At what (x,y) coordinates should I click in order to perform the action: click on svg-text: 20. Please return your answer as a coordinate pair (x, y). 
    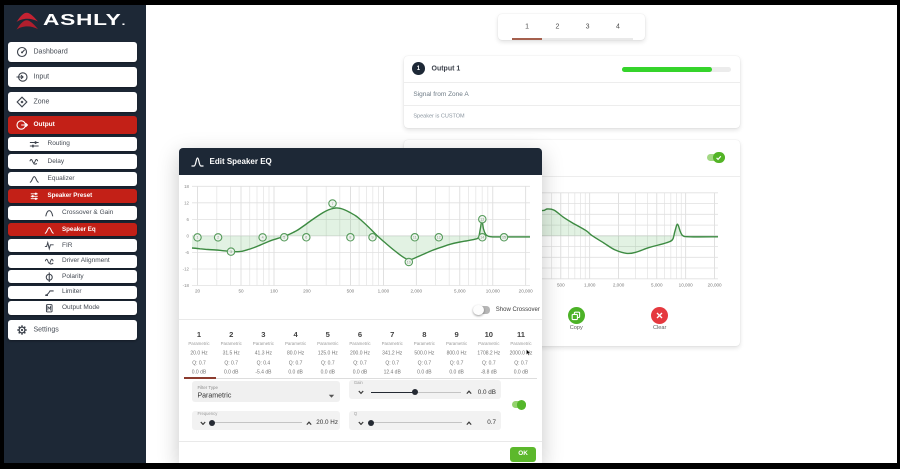
    Looking at the image, I should click on (198, 291).